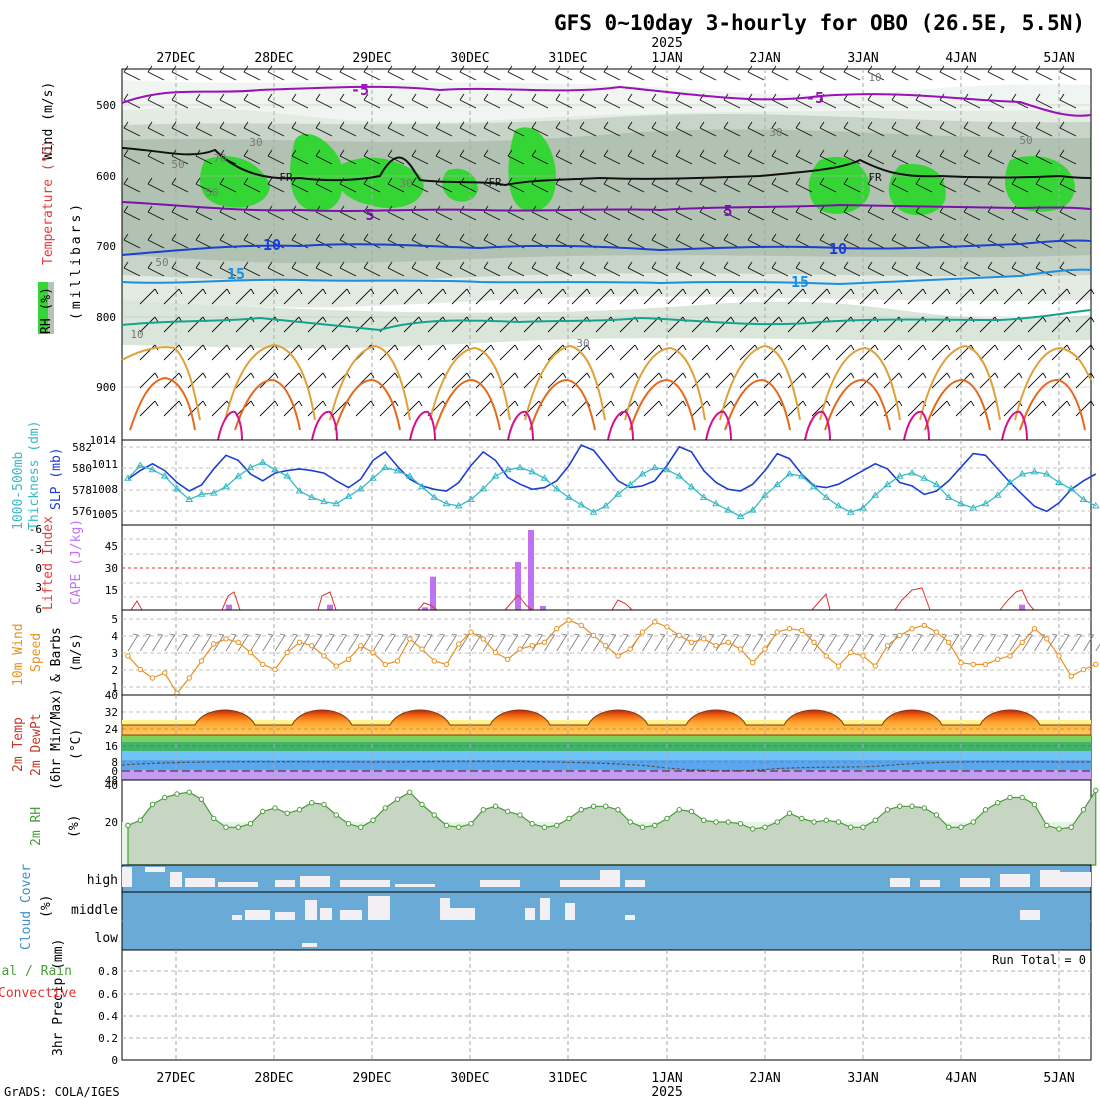 The width and height of the screenshot is (1100, 1100). I want to click on pressure-tick-label: 600, so click(106, 176).